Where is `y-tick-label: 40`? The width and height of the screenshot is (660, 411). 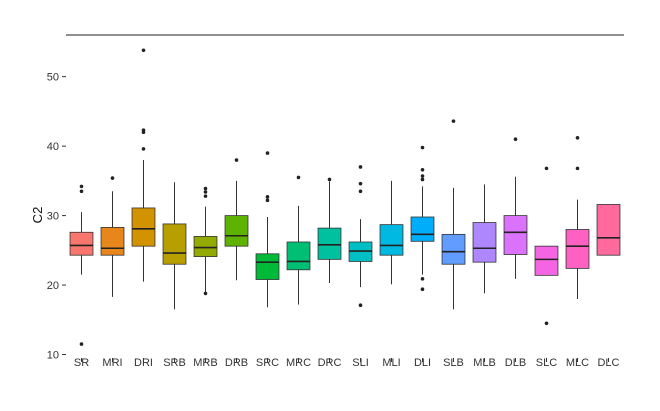
y-tick-label: 40 is located at coordinates (53, 147).